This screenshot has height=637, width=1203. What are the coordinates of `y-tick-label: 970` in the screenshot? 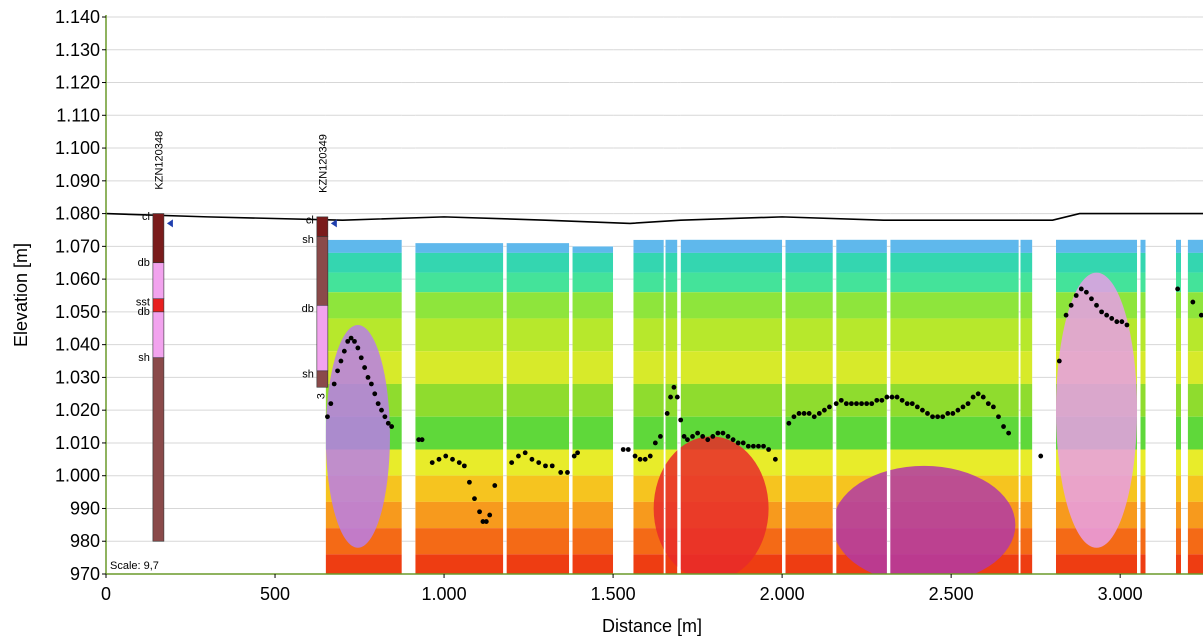 It's located at (85, 574).